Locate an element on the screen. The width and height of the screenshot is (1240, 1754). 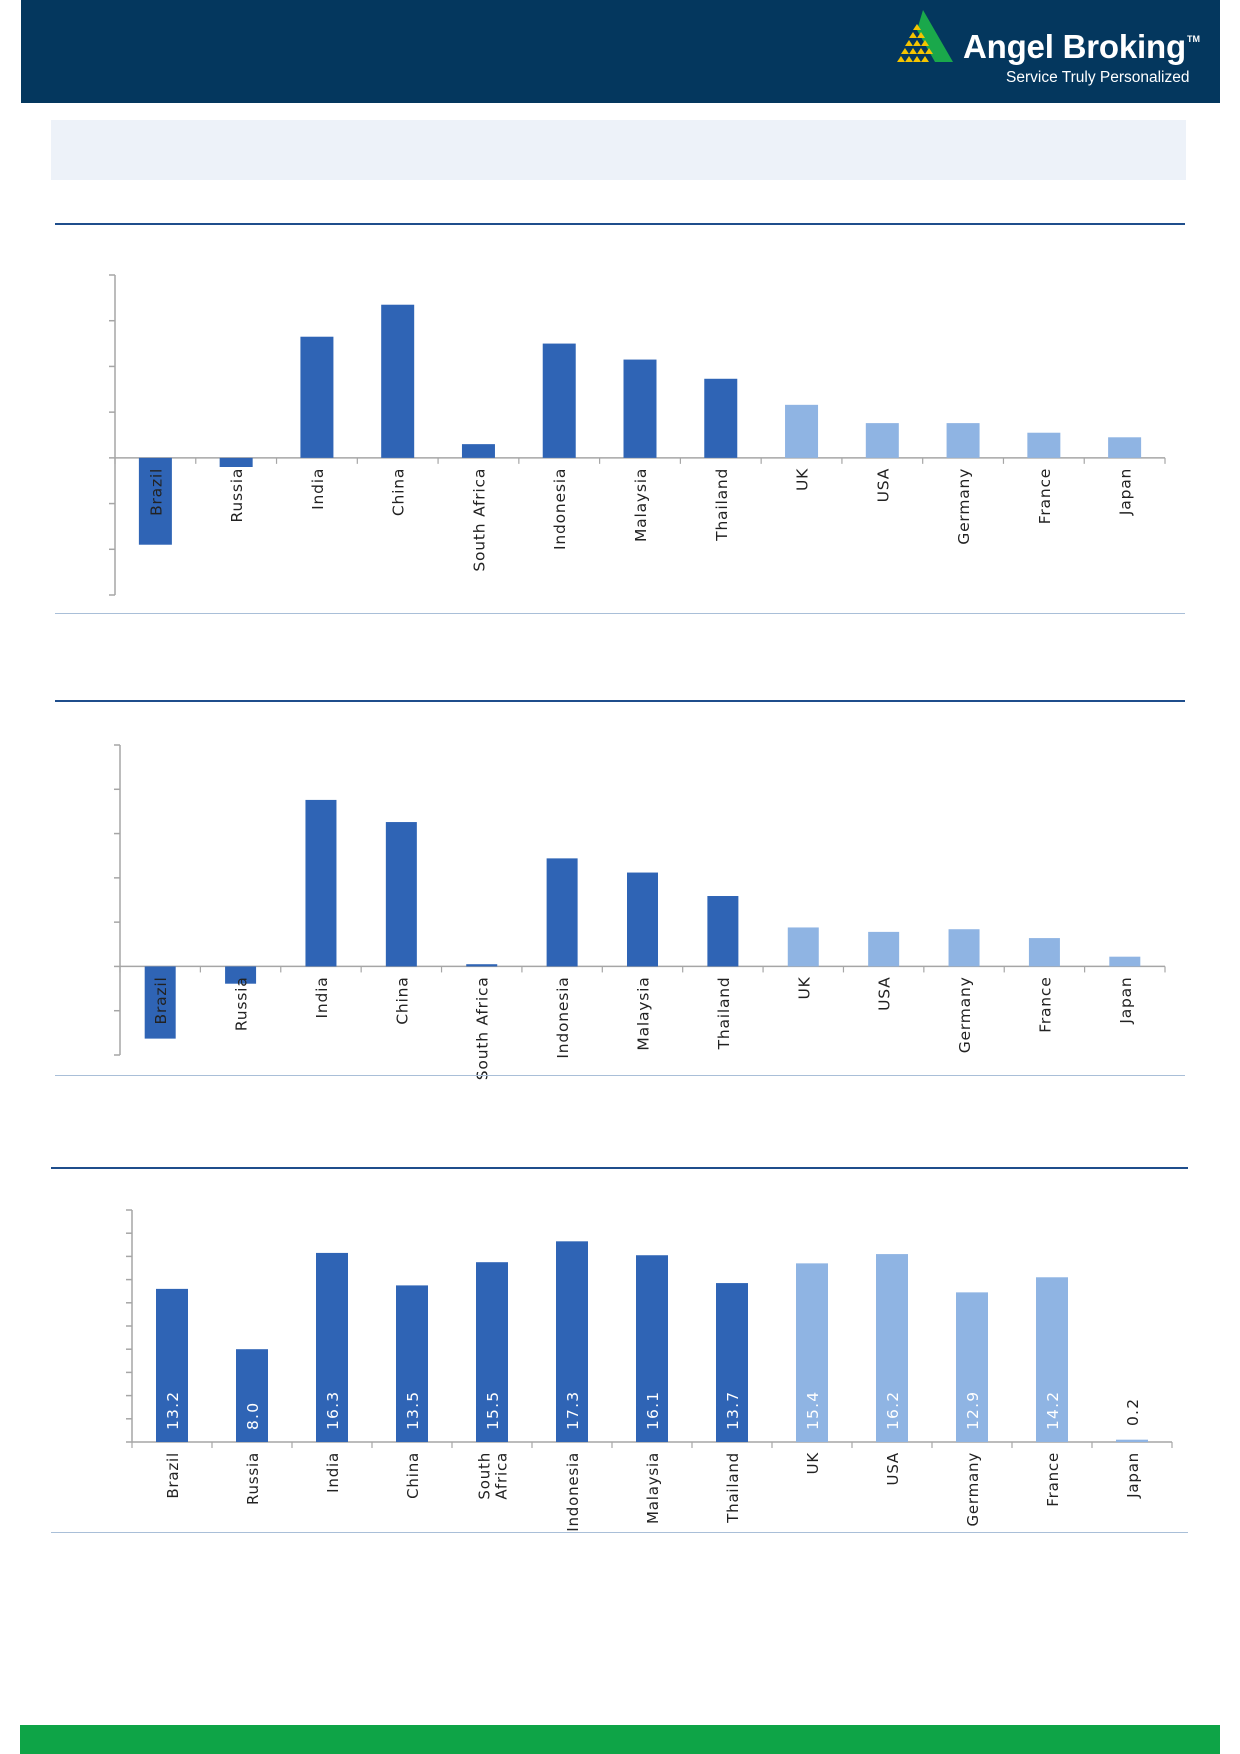
chart2-top-rule is located at coordinates (620, 701).